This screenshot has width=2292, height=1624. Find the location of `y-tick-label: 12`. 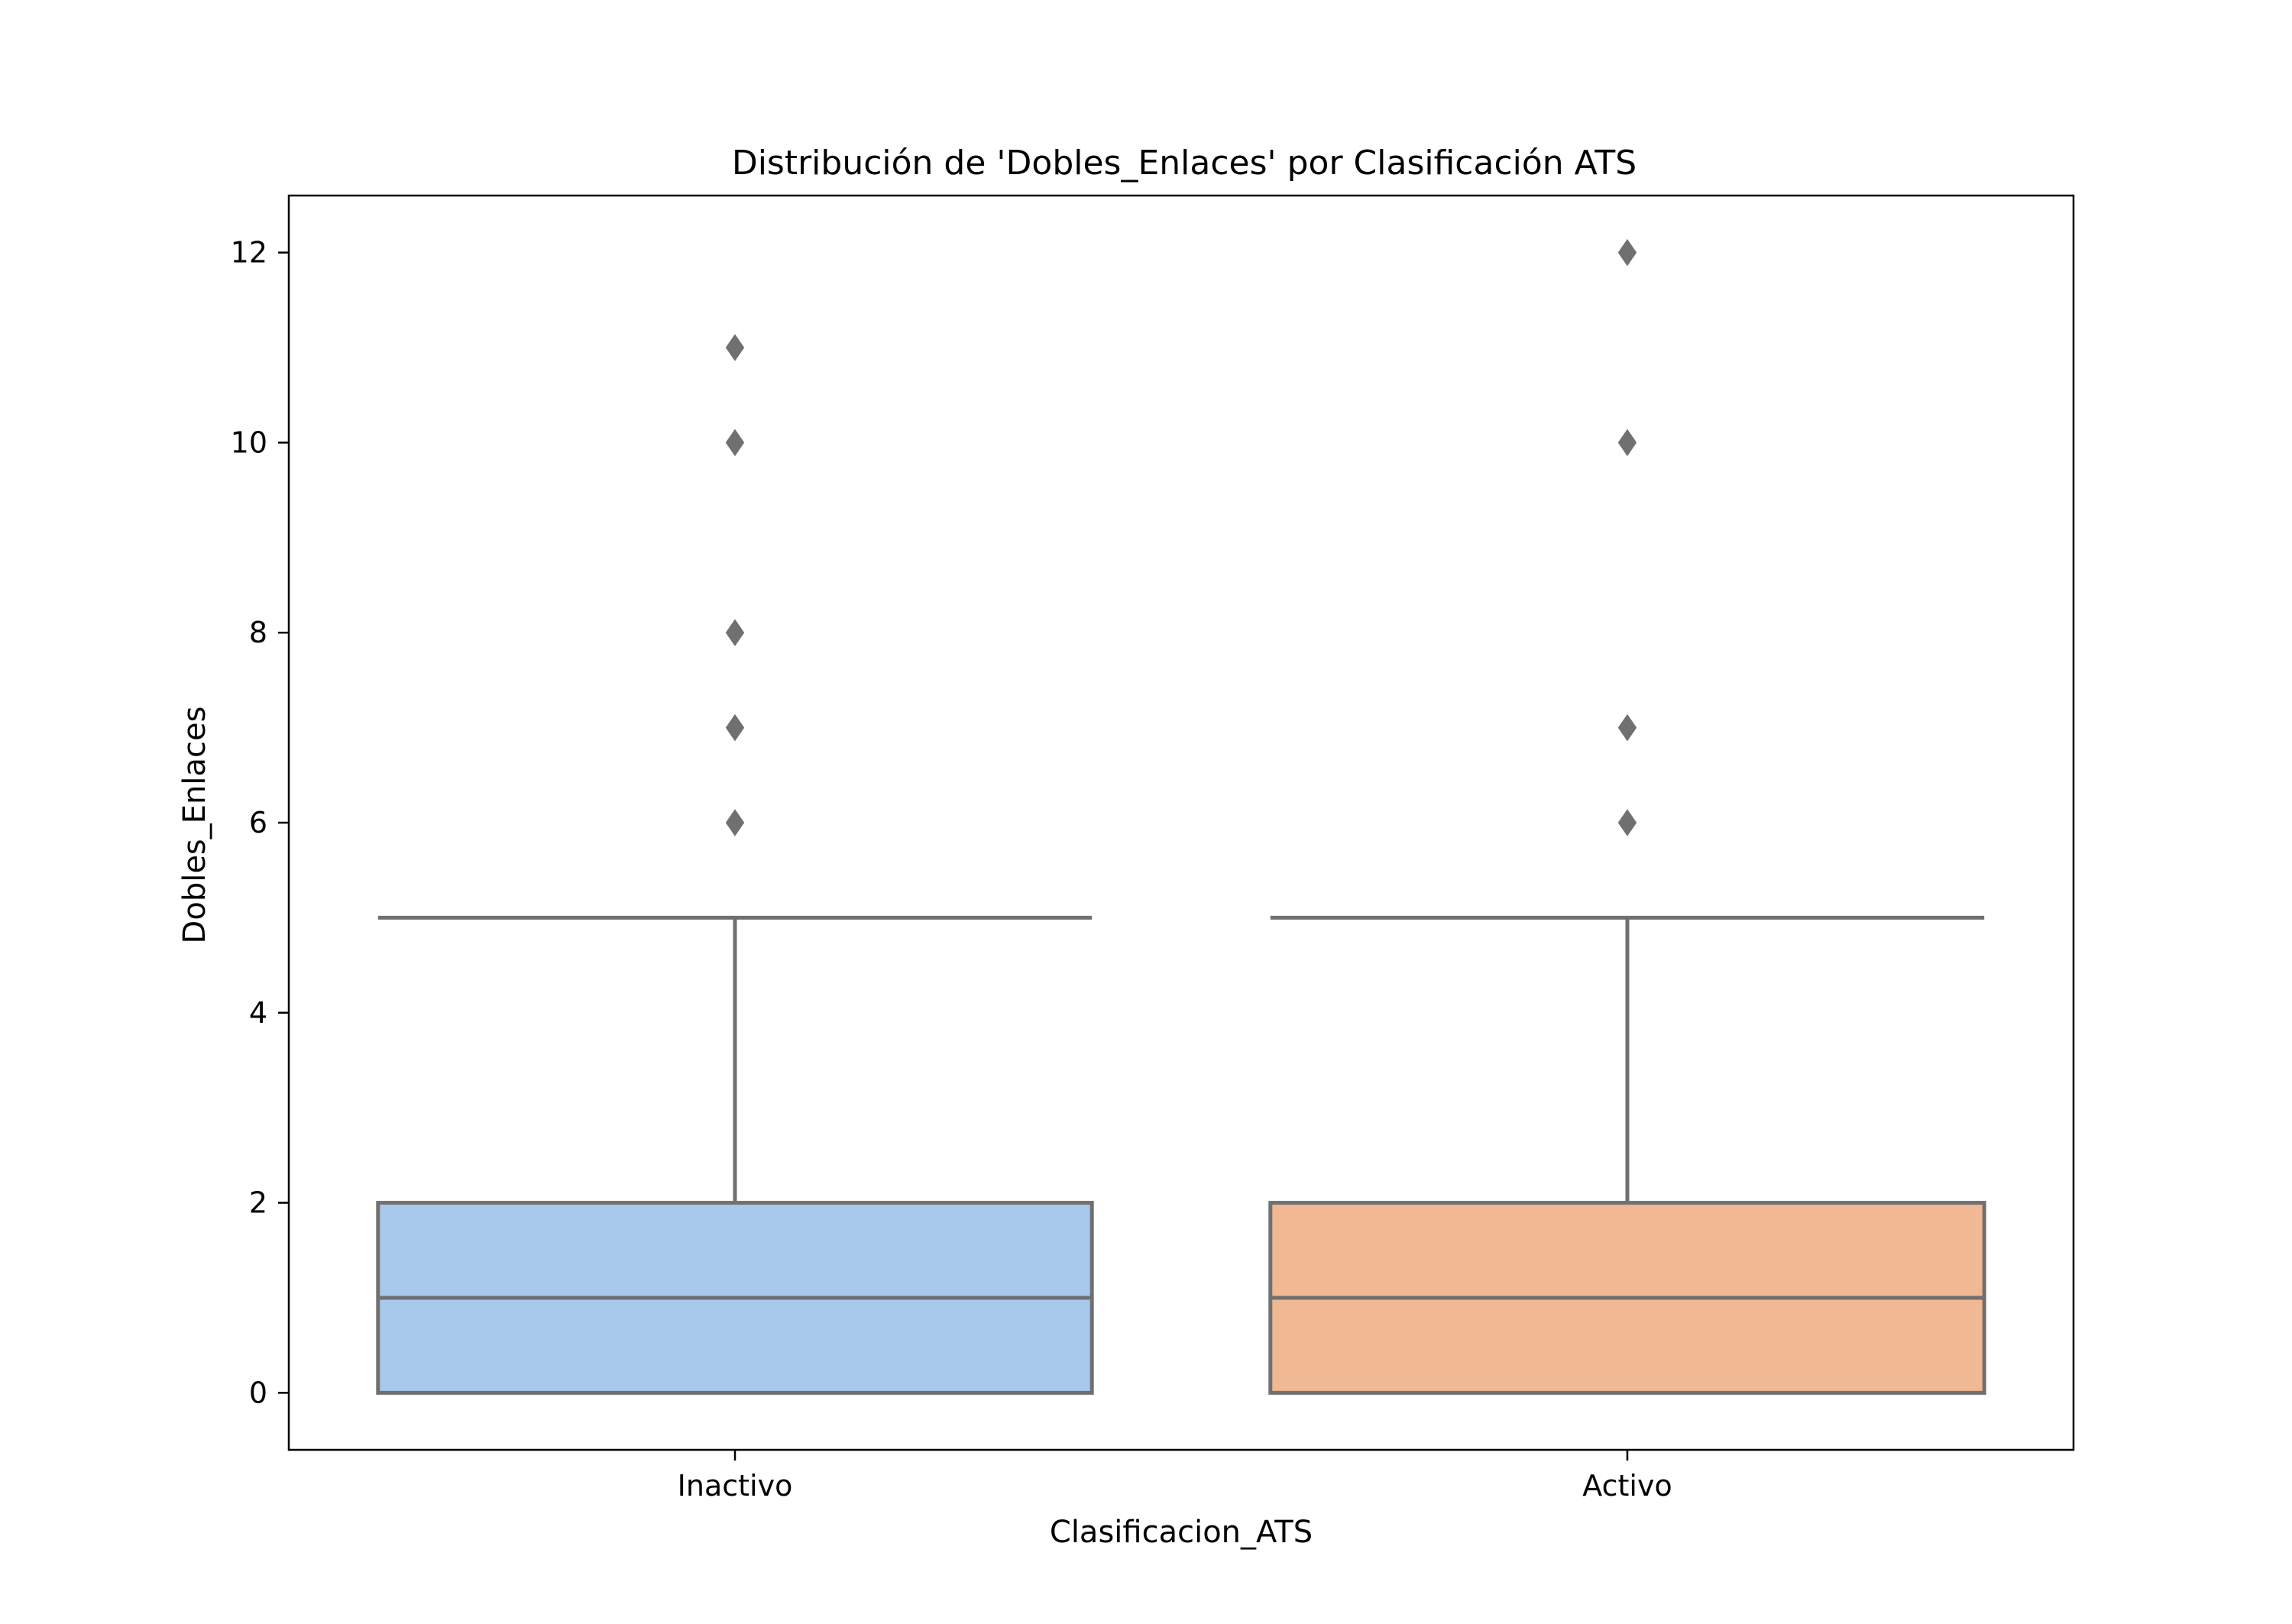

y-tick-label: 12 is located at coordinates (249, 253).